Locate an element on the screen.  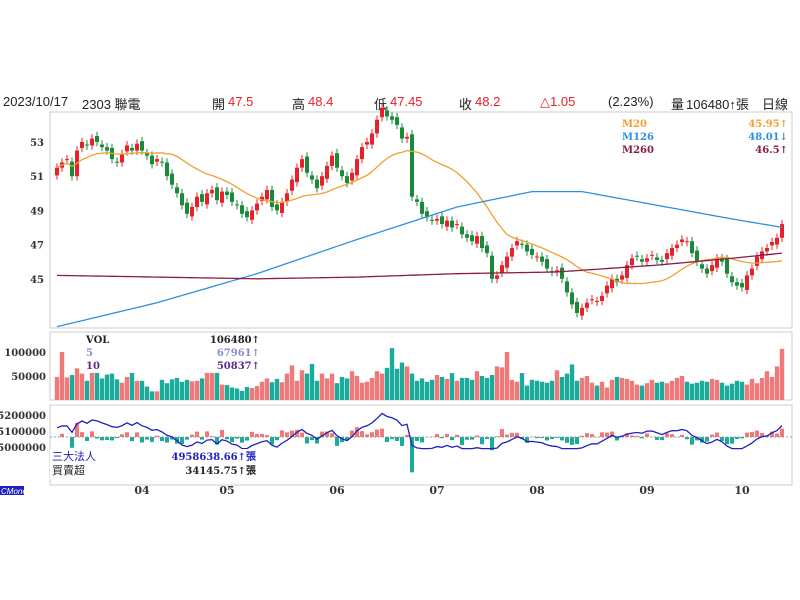
month-label: 05 is located at coordinates (226, 490).